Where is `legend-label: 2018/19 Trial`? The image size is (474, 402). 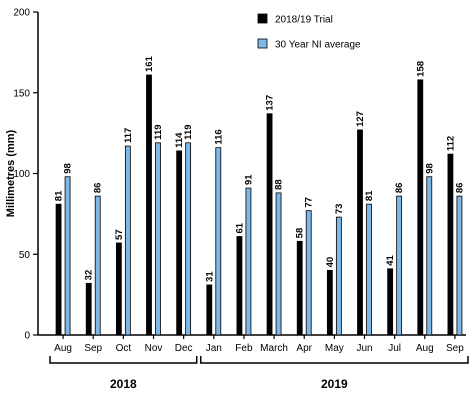
legend-label: 2018/19 Trial is located at coordinates (304, 20).